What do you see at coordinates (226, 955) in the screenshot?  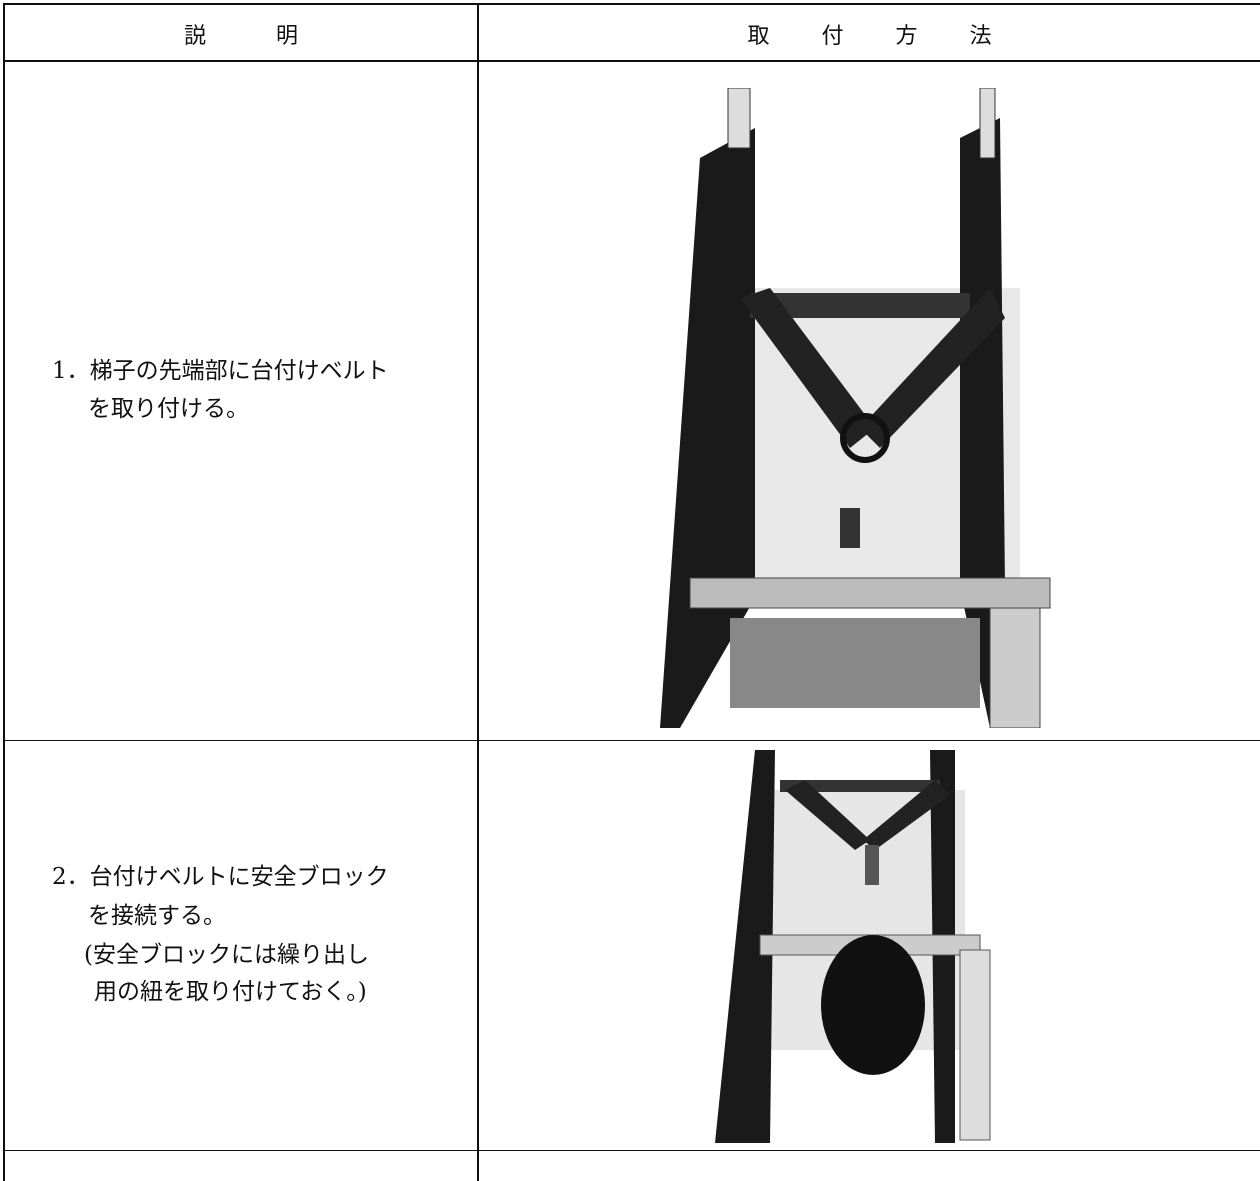 I see `description-line: (安全ブロックには繰り出し` at bounding box center [226, 955].